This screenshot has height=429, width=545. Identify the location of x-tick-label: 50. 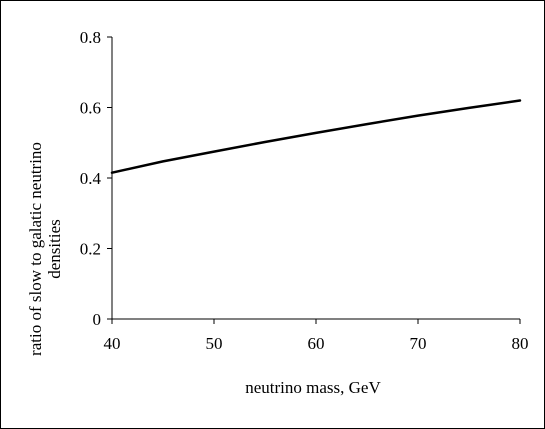
(214, 343).